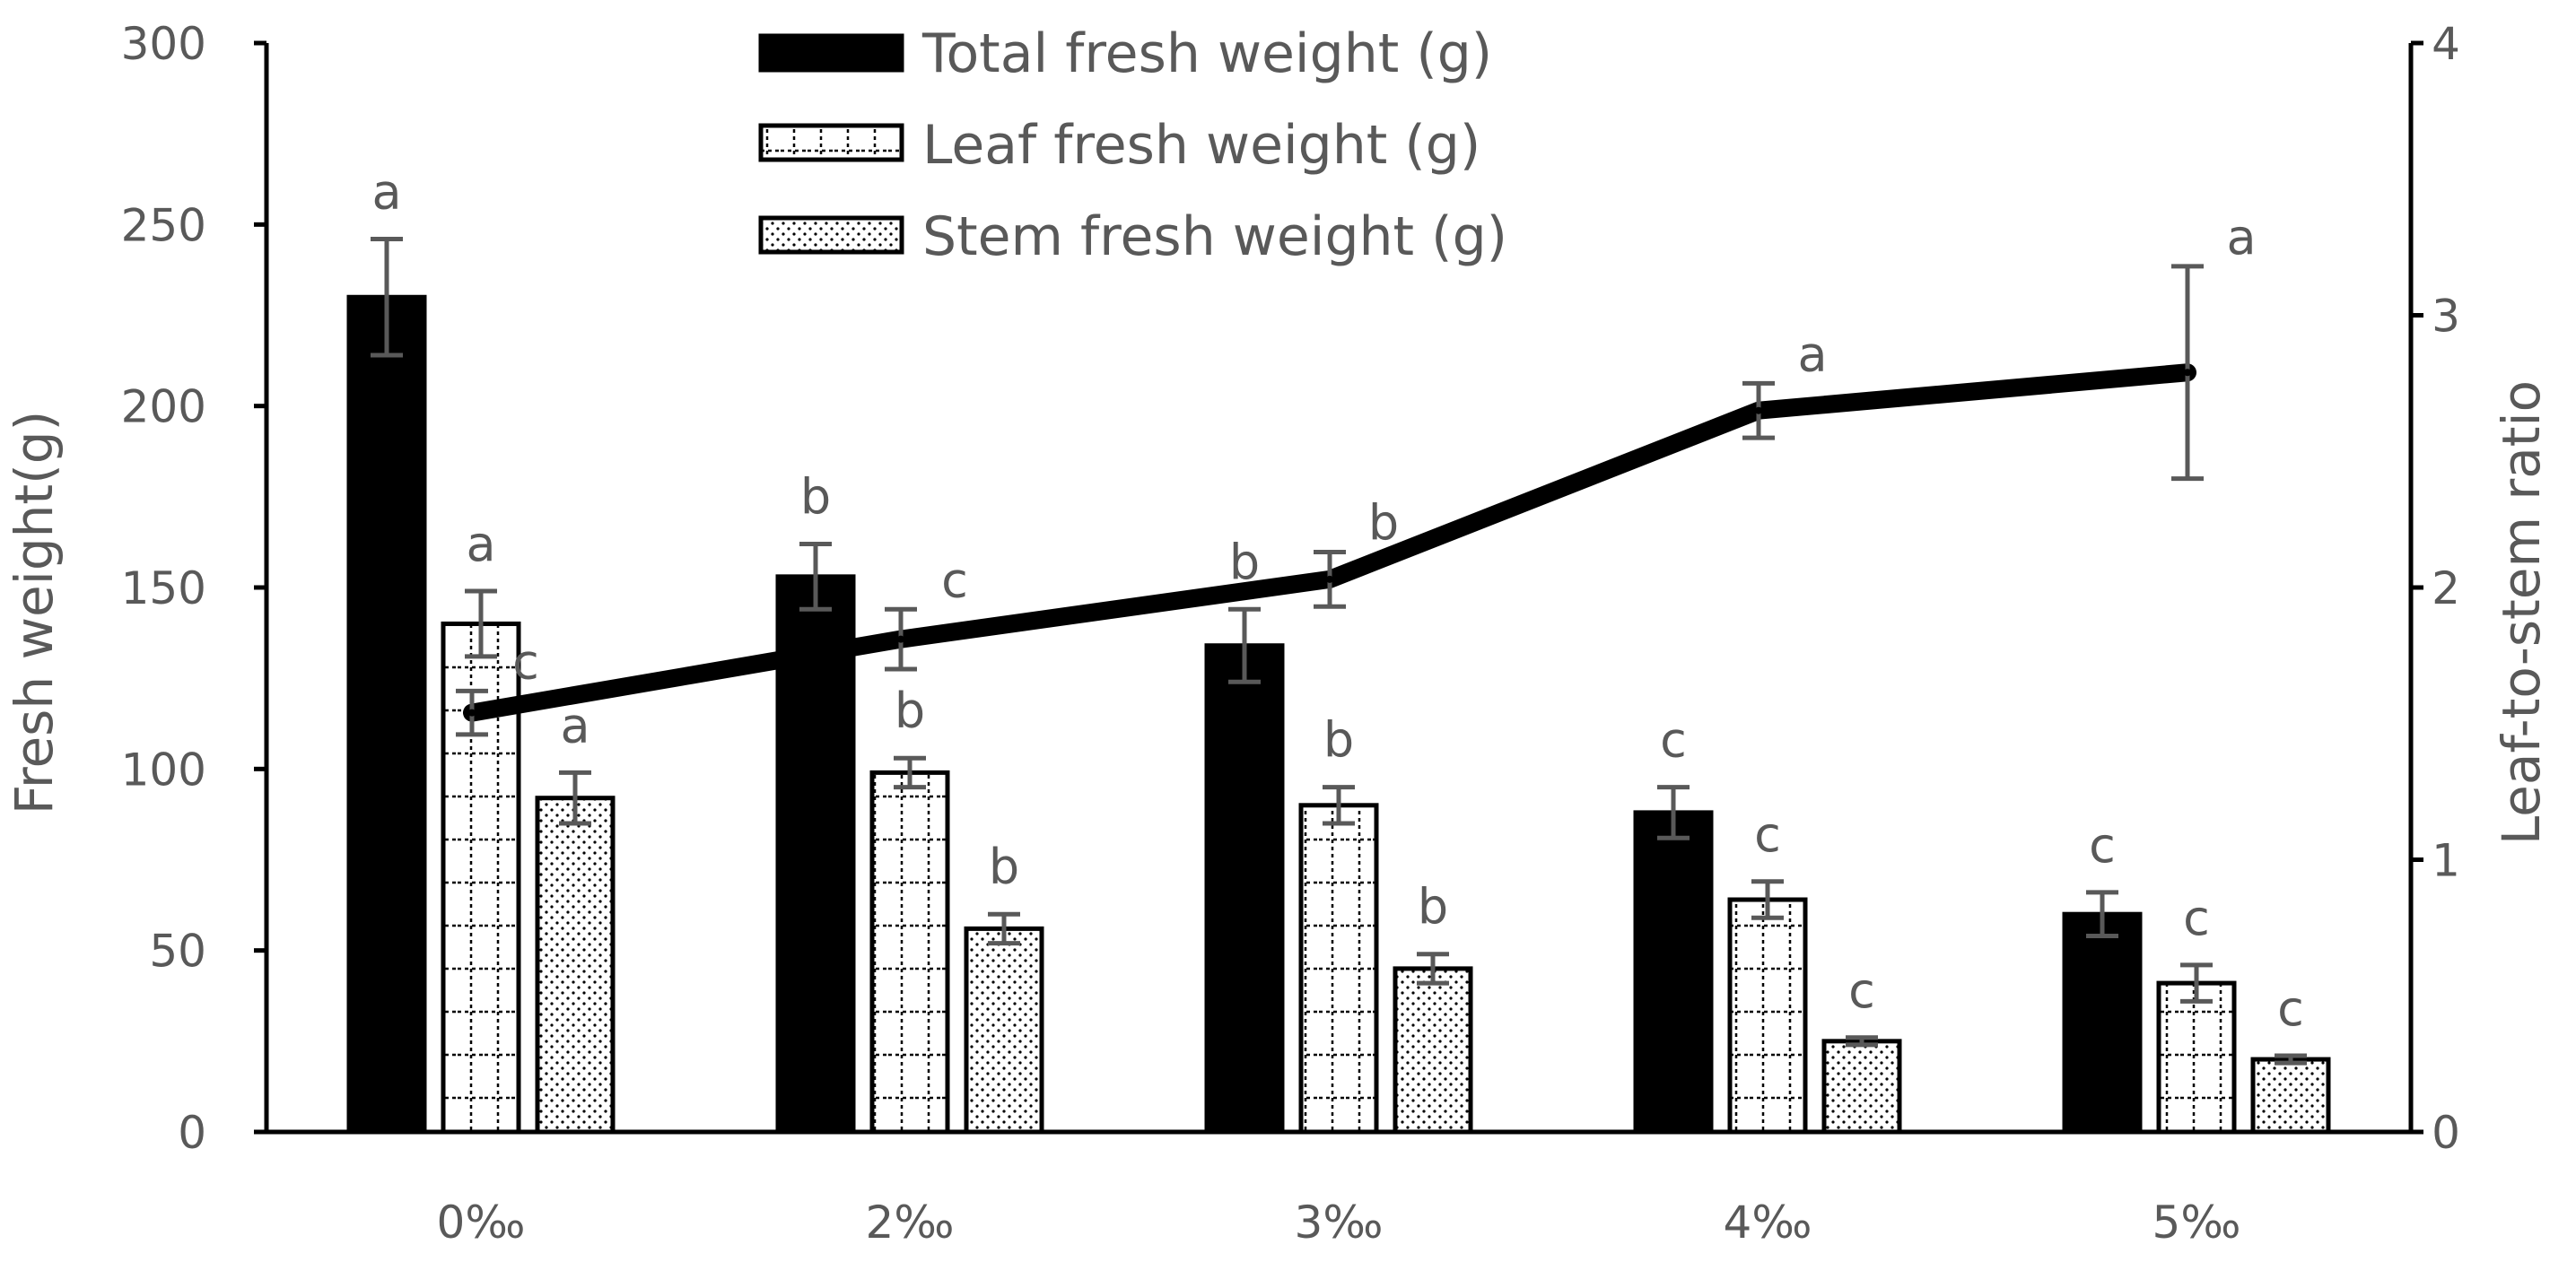 This screenshot has width=2576, height=1262. I want to click on y-tick-label-0: 0, so click(192, 1133).